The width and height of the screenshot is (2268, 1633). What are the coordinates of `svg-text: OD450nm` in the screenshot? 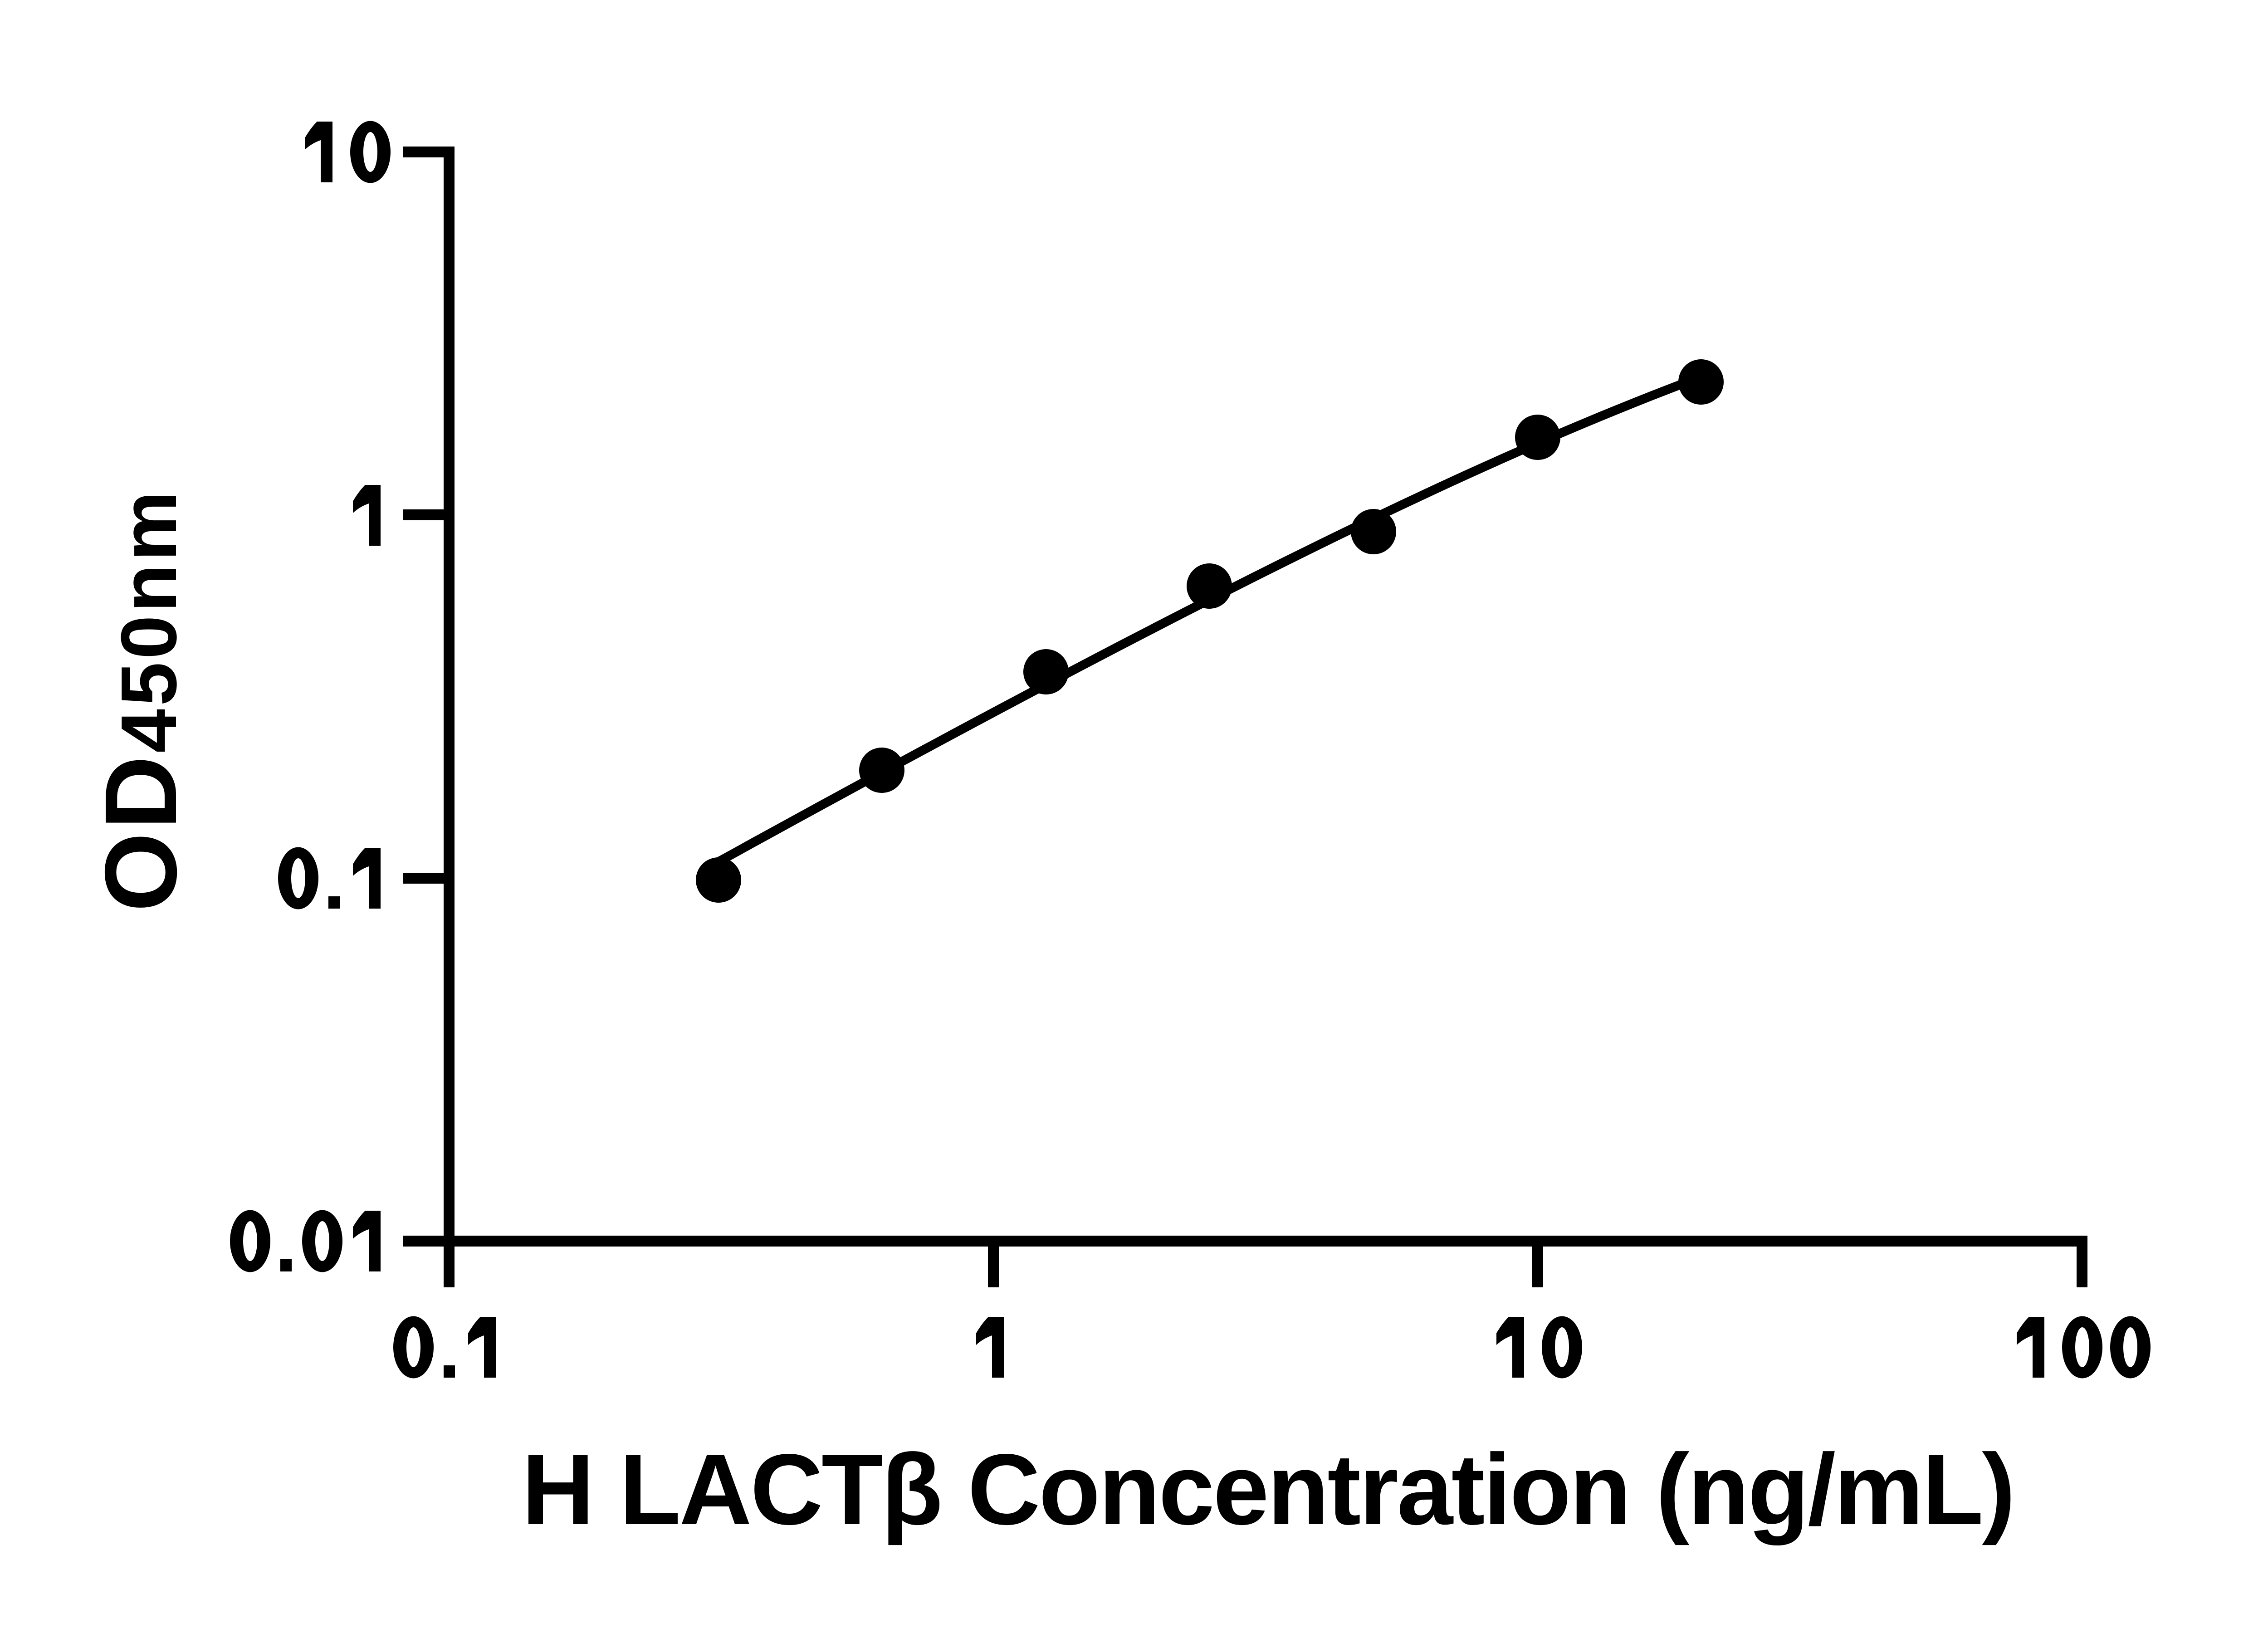 It's located at (140, 700).